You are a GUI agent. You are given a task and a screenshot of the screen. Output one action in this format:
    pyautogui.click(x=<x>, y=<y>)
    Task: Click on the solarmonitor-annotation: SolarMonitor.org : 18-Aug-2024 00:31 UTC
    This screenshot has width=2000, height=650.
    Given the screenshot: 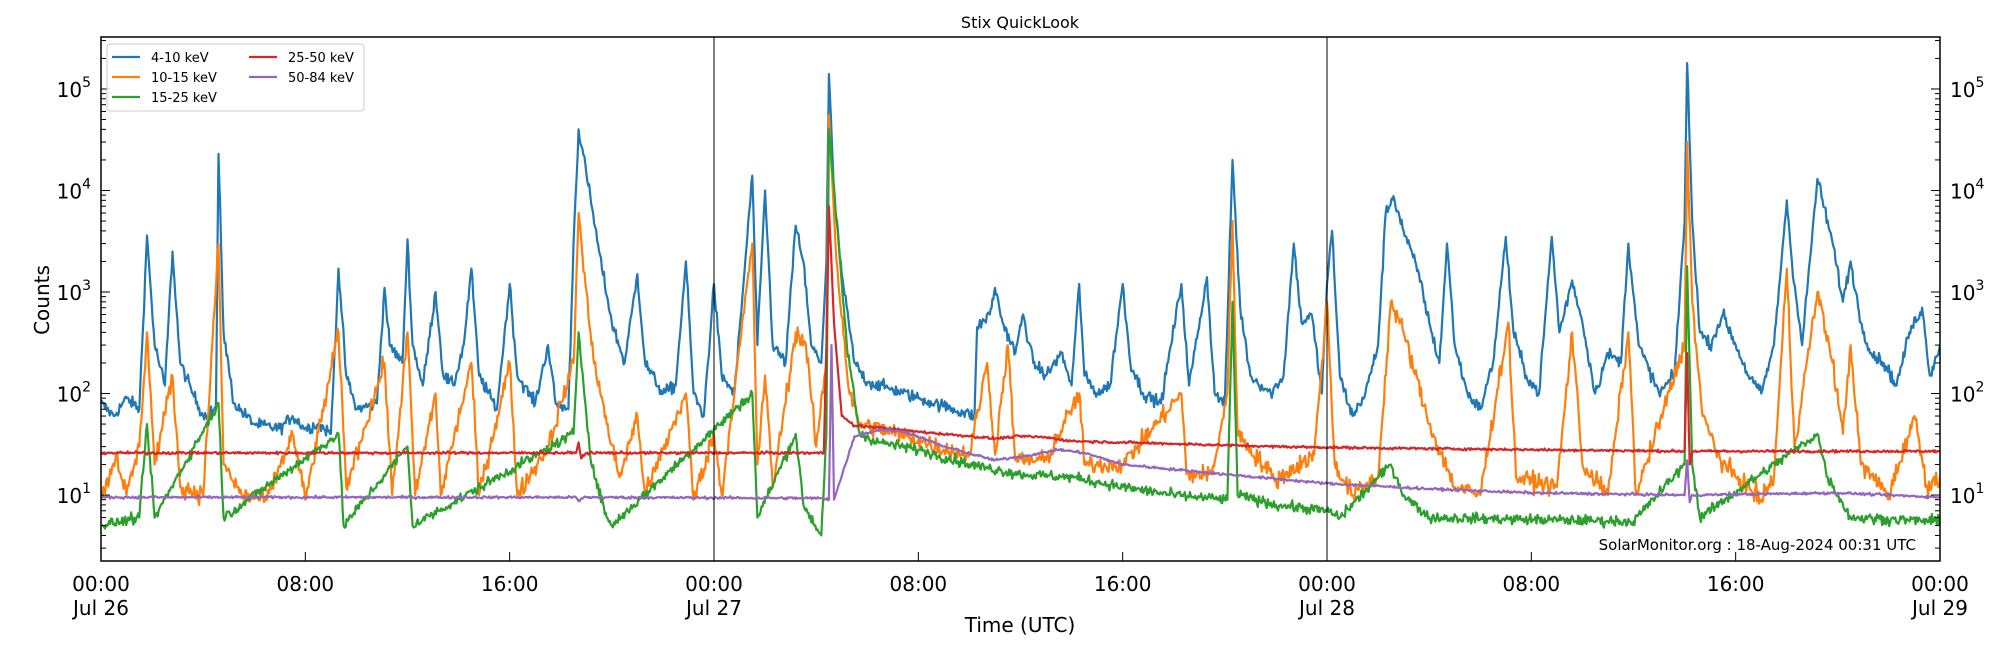 What is the action you would take?
    pyautogui.click(x=1757, y=545)
    